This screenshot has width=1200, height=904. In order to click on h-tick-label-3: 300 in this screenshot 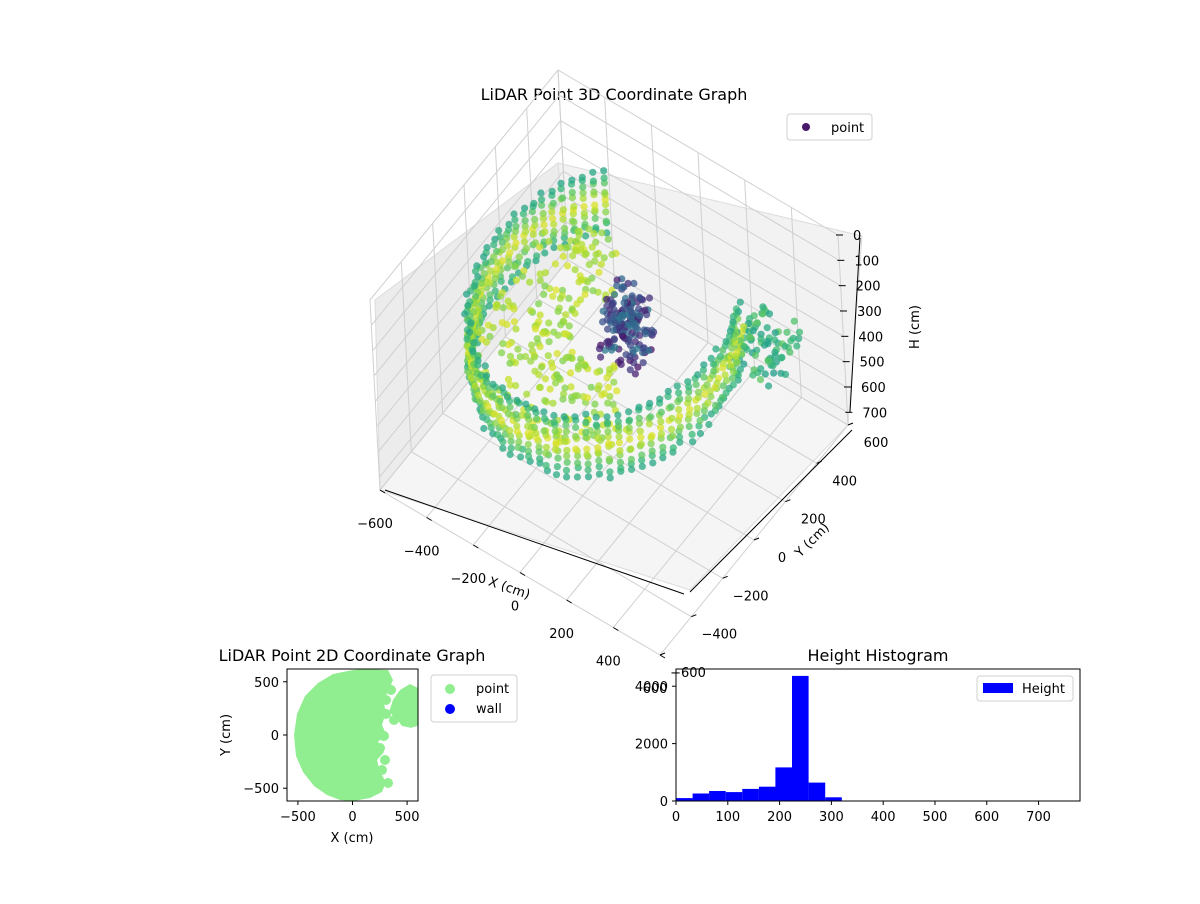, I will do `click(869, 312)`.